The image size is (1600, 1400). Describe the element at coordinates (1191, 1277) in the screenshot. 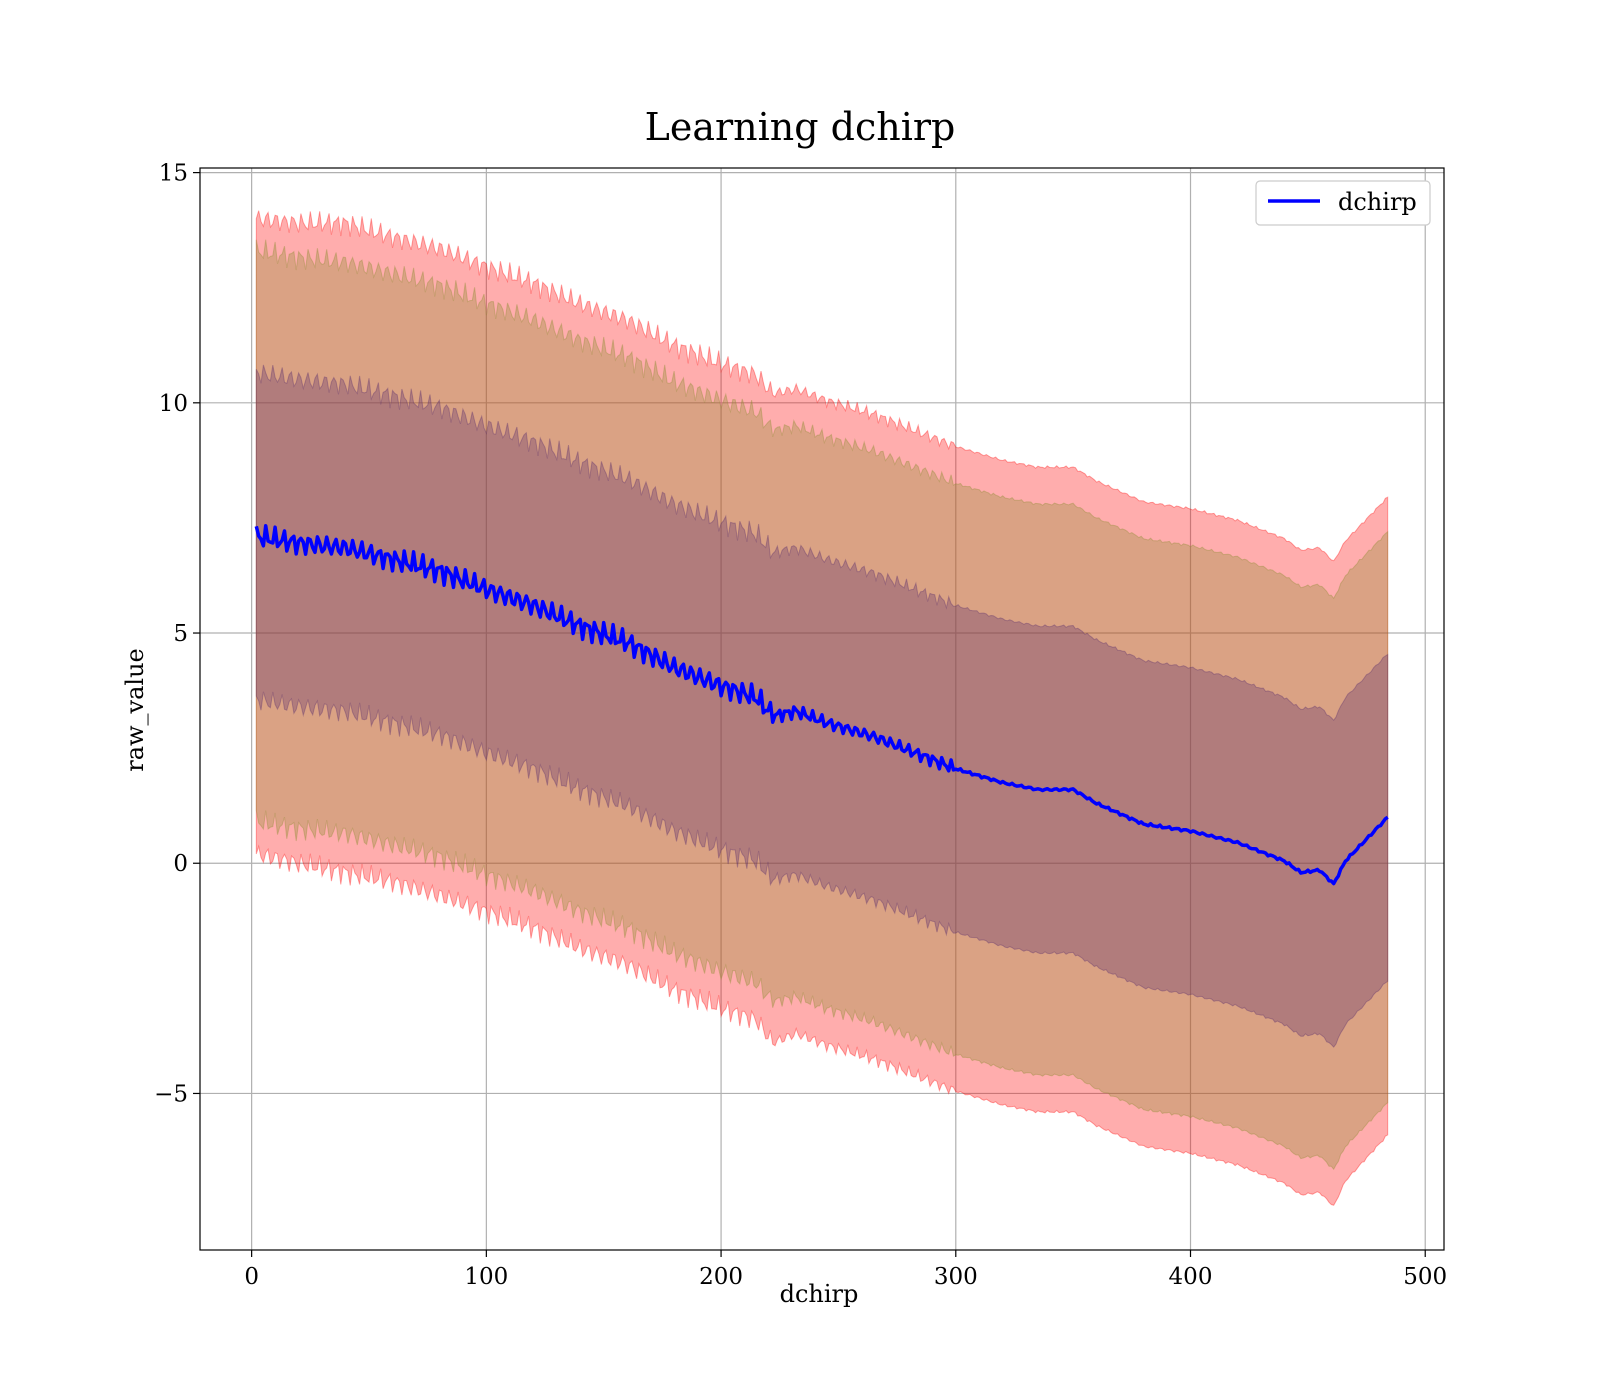

I see `x-tick-label: 400` at that location.